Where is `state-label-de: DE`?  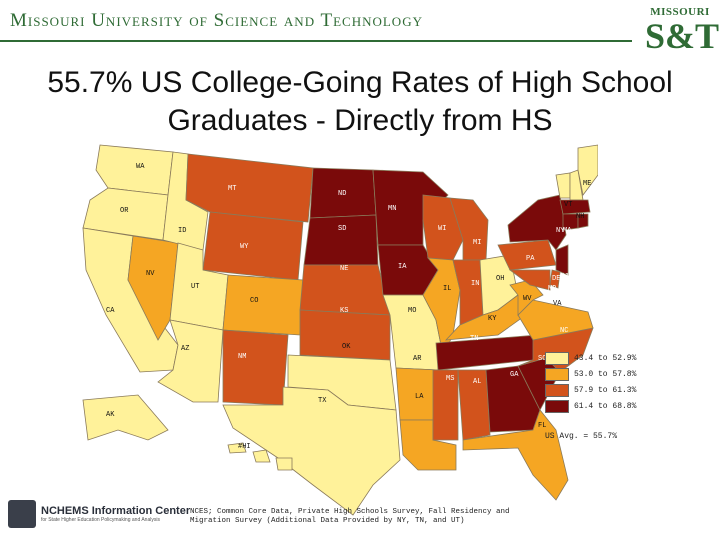 state-label-de: DE is located at coordinates (556, 279).